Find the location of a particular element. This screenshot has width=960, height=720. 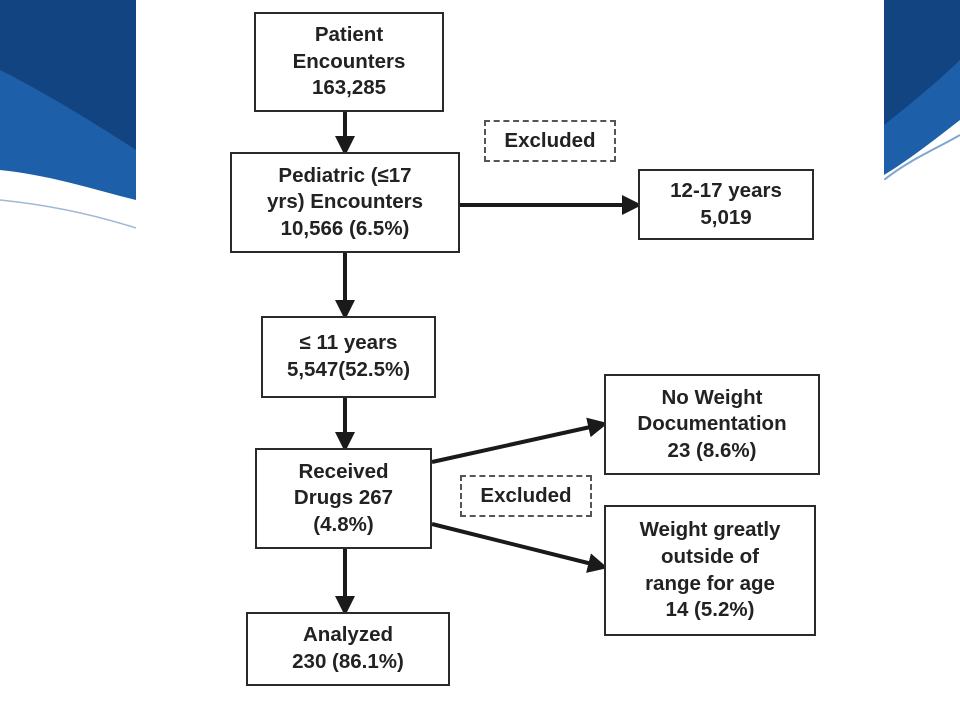

box-analyzed: Analyzed 230 (86.1%) is located at coordinates (348, 649).